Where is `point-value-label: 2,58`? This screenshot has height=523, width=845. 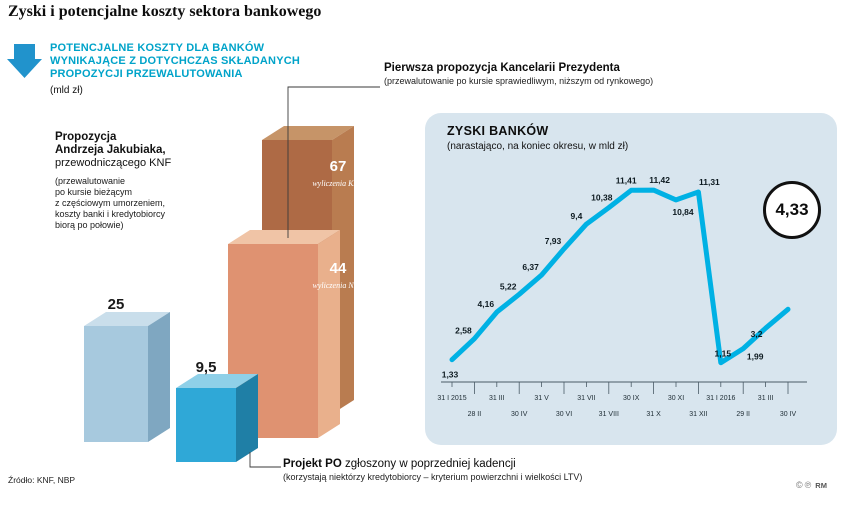 point-value-label: 2,58 is located at coordinates (463, 331).